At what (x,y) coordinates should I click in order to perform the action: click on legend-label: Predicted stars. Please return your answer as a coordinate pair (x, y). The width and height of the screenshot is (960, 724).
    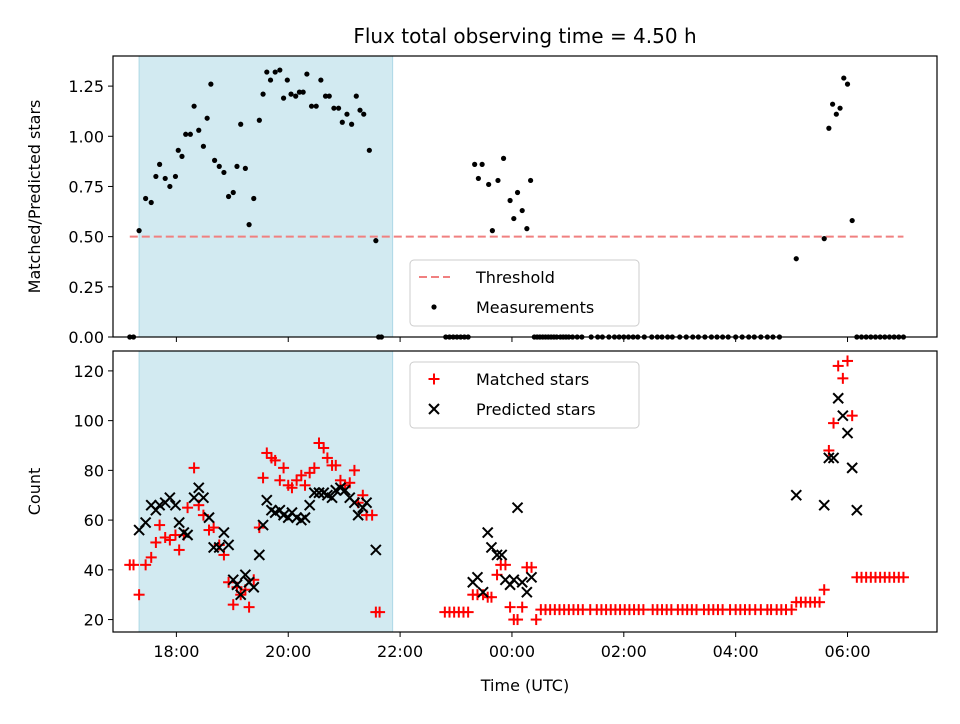
    Looking at the image, I should click on (536, 409).